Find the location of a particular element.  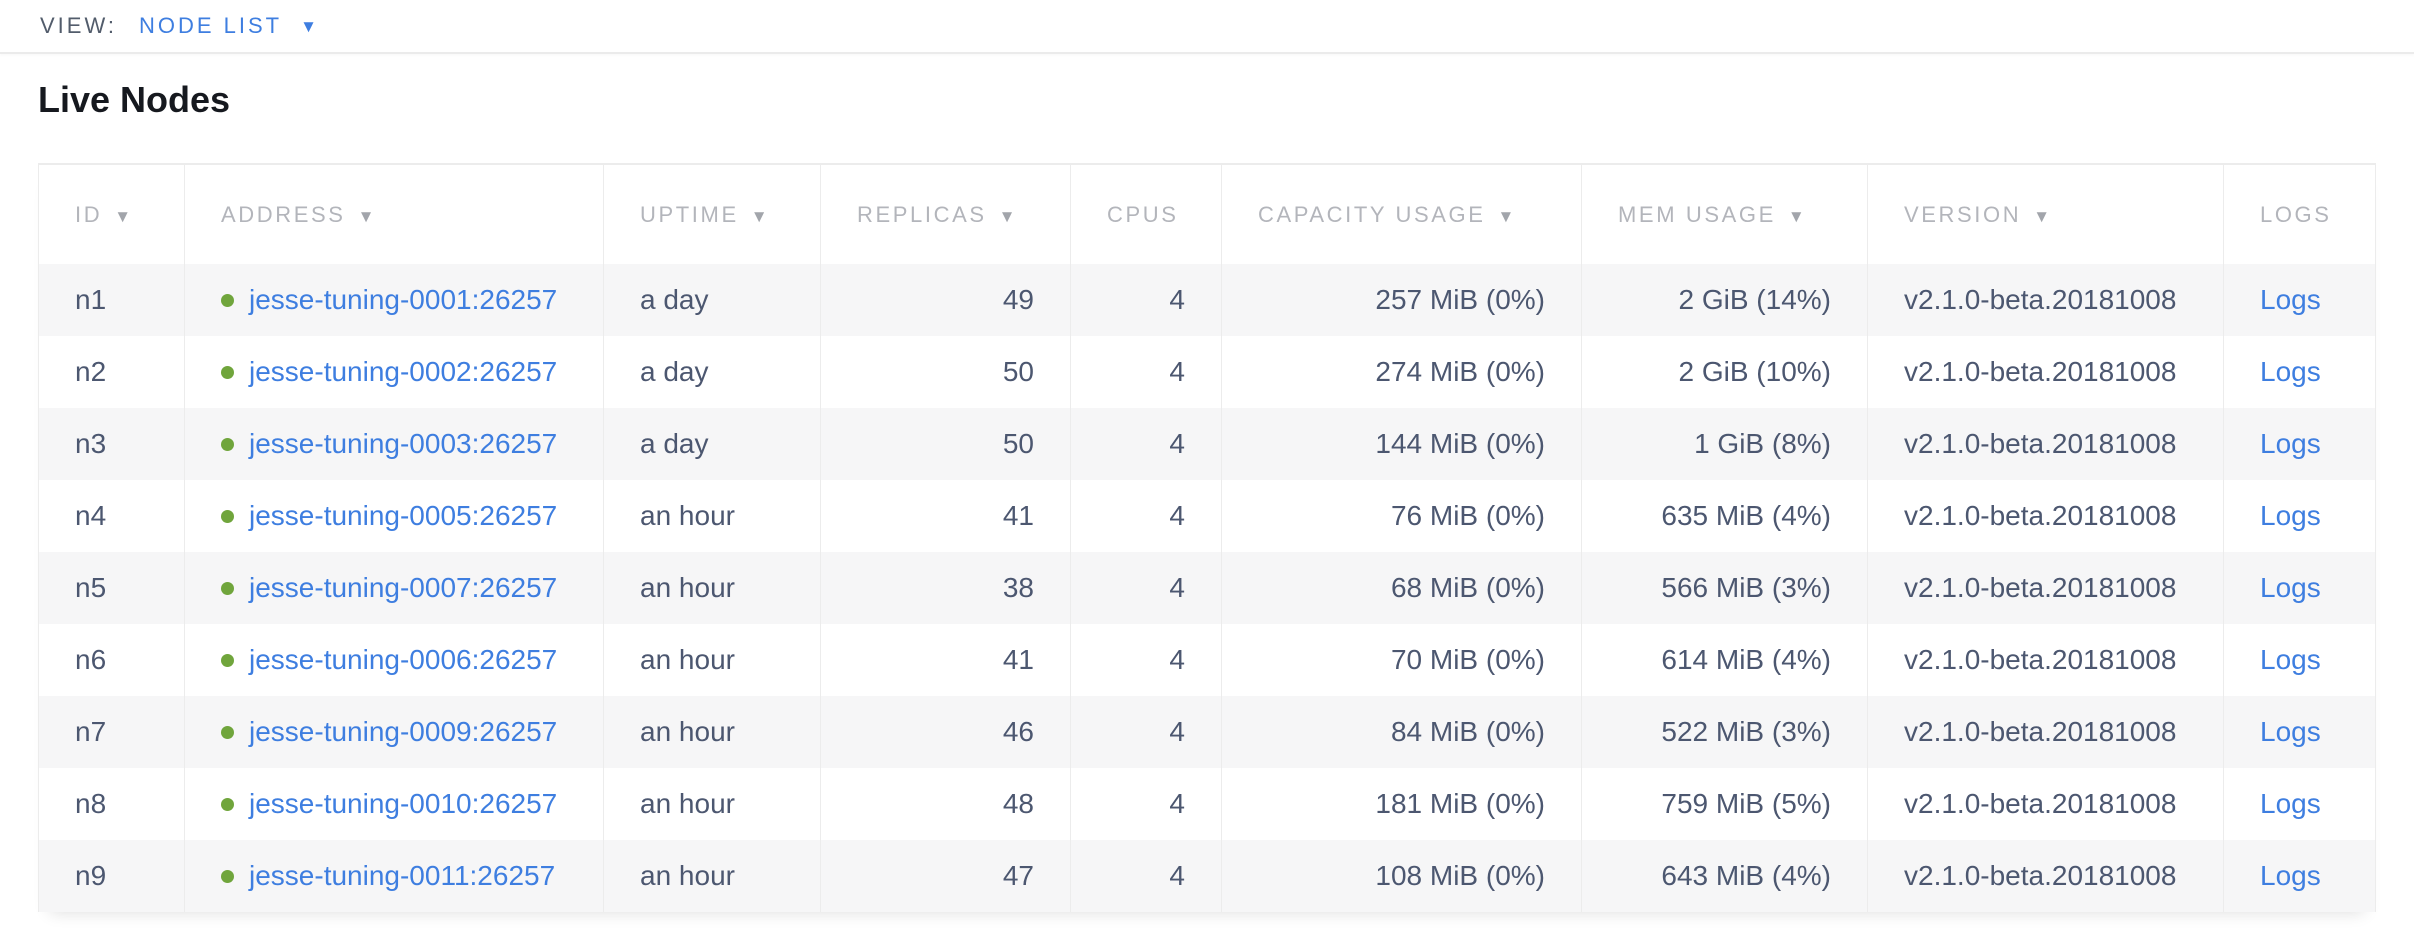

replicas-cell: 50 is located at coordinates (945, 444).